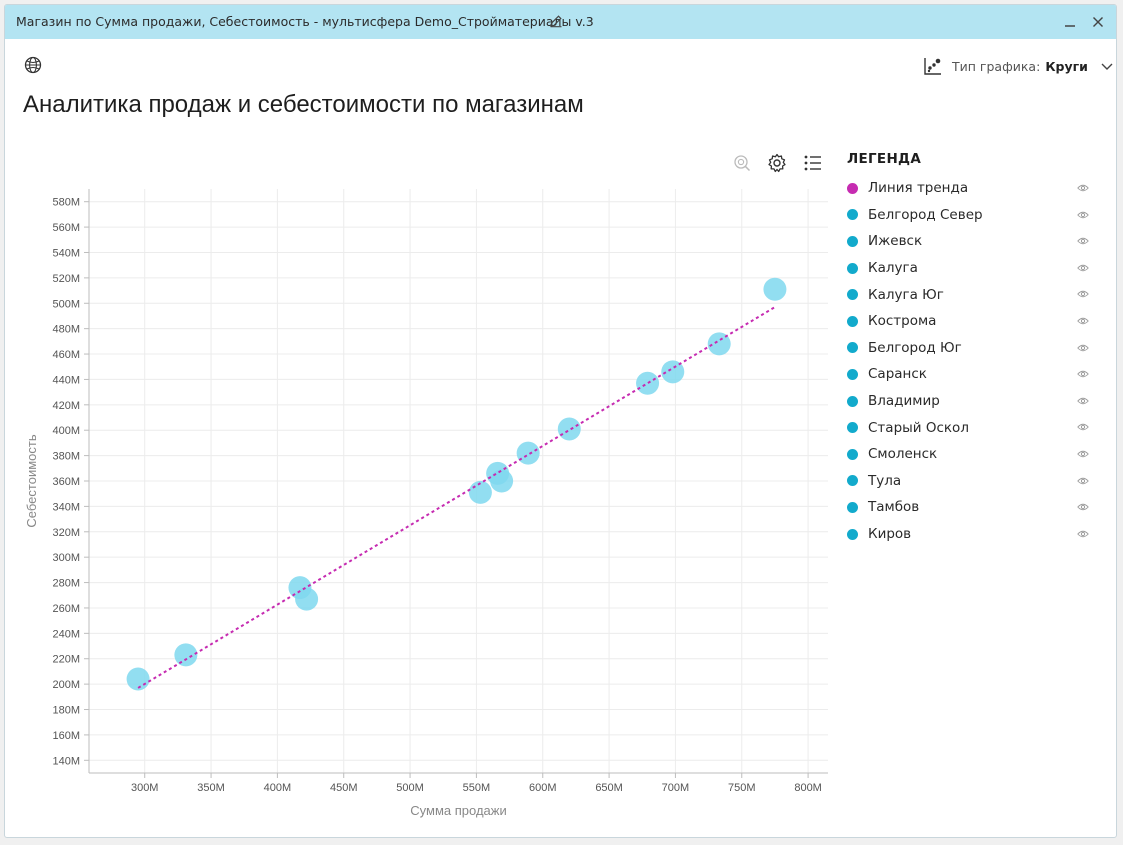 Image resolution: width=1123 pixels, height=845 pixels. I want to click on legend-label: Саранск, so click(897, 374).